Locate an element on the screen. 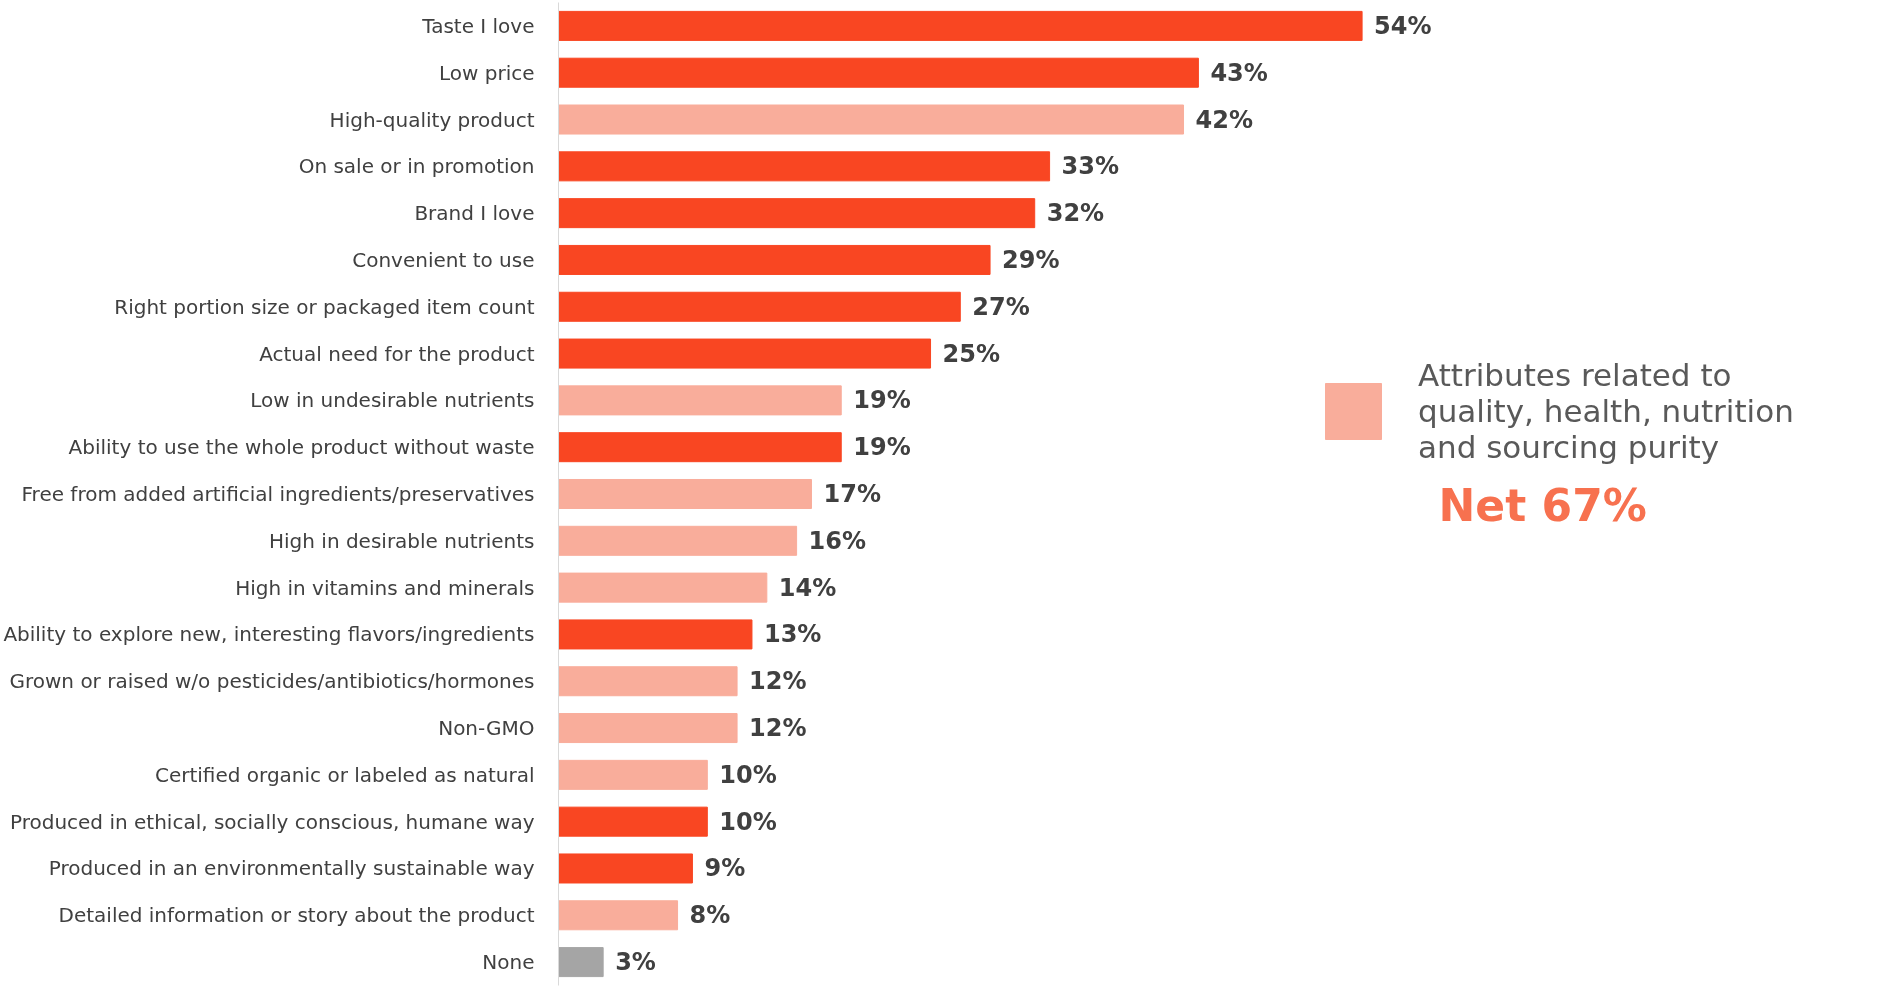 Image resolution: width=1900 pixels, height=987 pixels. y-tick-label: High in vitamins and minerals is located at coordinates (385, 587).